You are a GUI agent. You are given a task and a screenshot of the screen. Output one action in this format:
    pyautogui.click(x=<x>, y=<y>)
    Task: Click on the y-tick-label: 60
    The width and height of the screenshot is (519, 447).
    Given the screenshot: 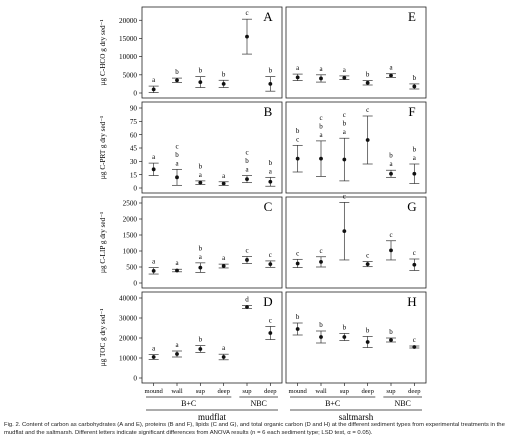 What is the action you would take?
    pyautogui.click(x=134, y=135)
    